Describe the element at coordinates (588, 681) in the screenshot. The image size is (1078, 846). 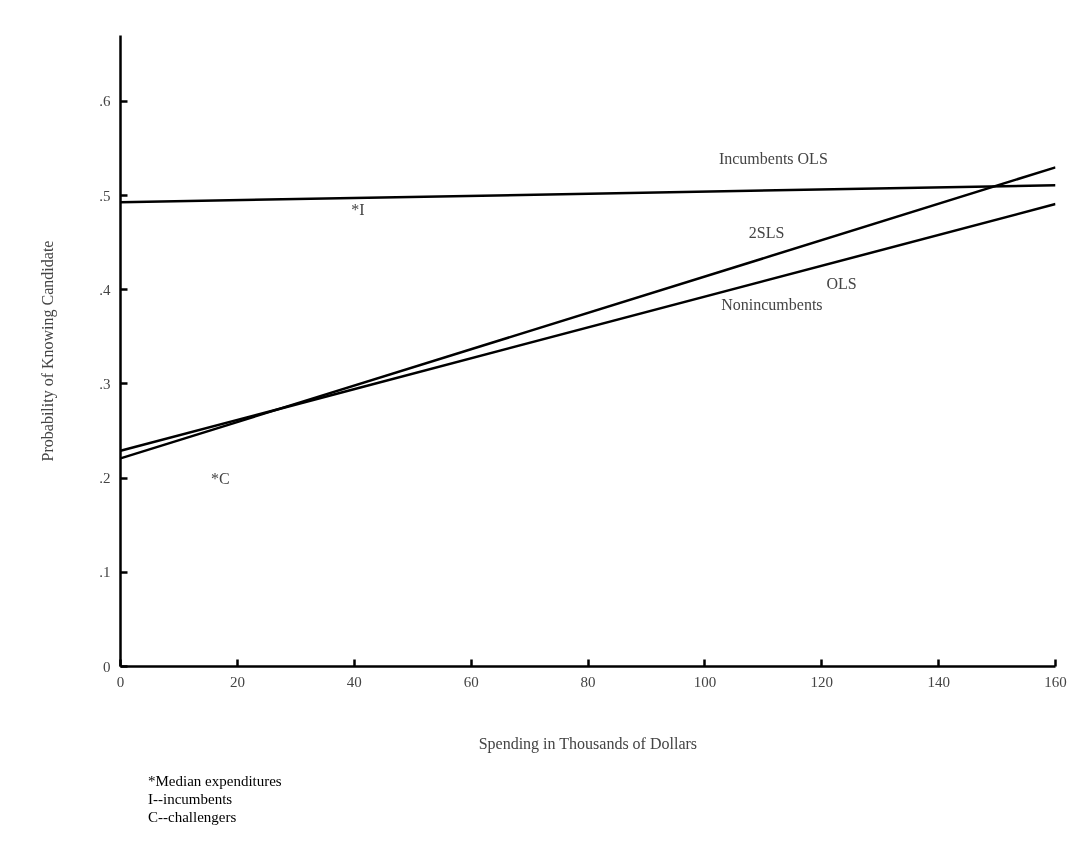
I see `x-tick-label: 80` at that location.